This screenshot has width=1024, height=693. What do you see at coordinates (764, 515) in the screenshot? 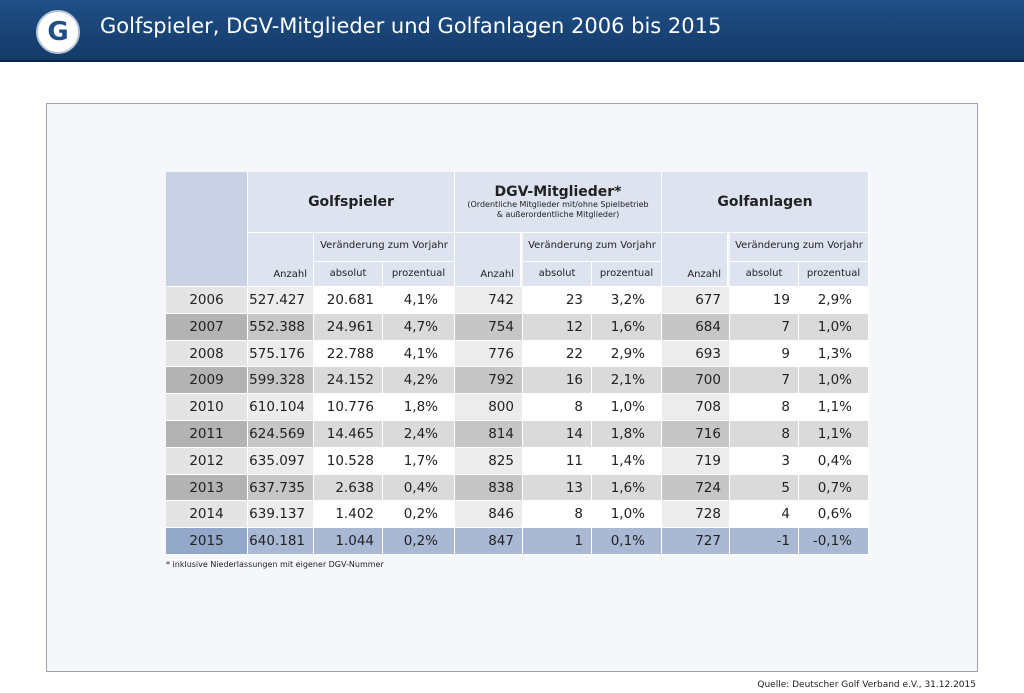
I see `value-cell: 4` at bounding box center [764, 515].